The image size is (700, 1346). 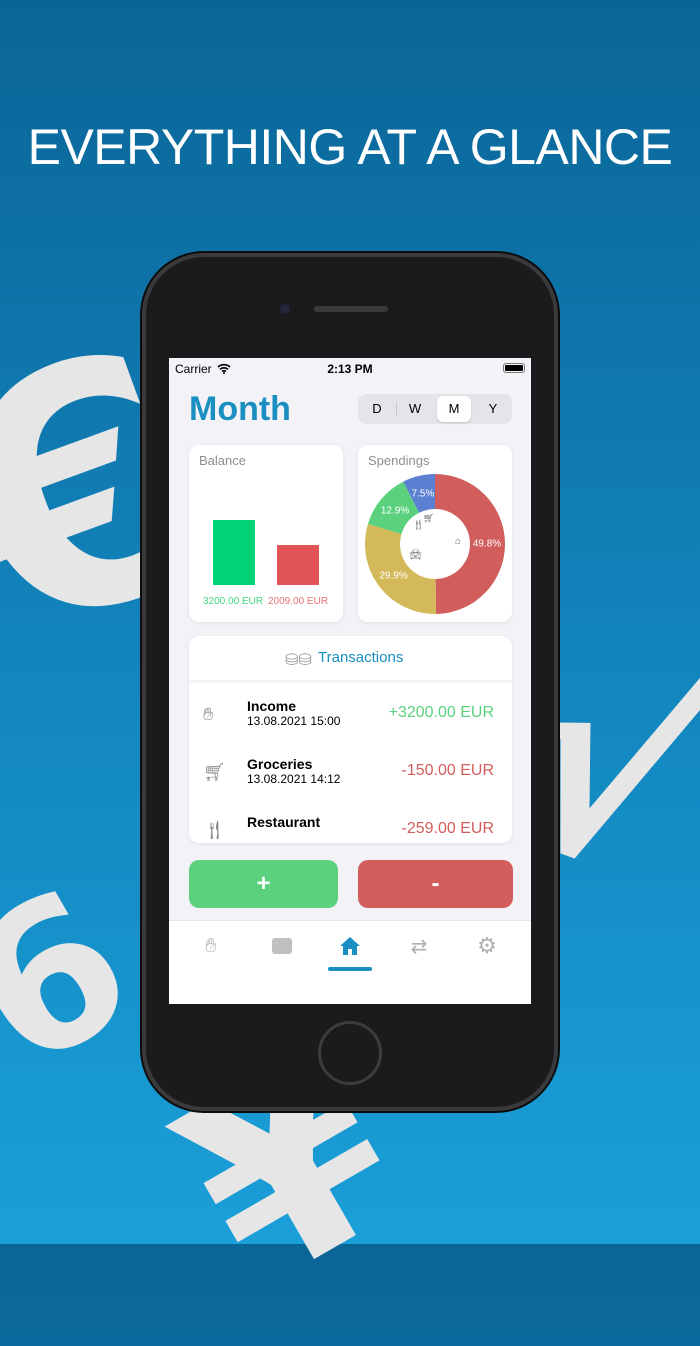 I want to click on tab-wallet, so click(x=282, y=946).